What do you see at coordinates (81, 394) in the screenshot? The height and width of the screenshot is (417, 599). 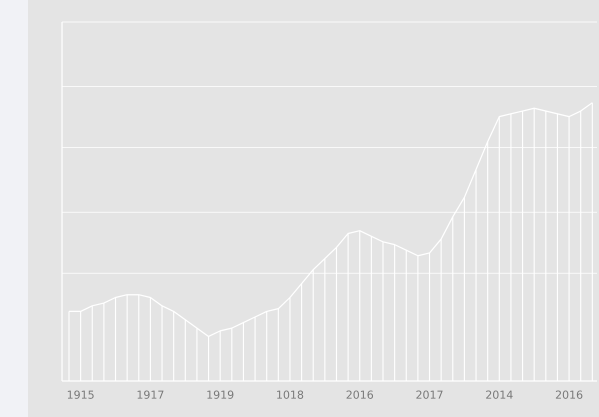 I see `x-tick-label: 1915` at bounding box center [81, 394].